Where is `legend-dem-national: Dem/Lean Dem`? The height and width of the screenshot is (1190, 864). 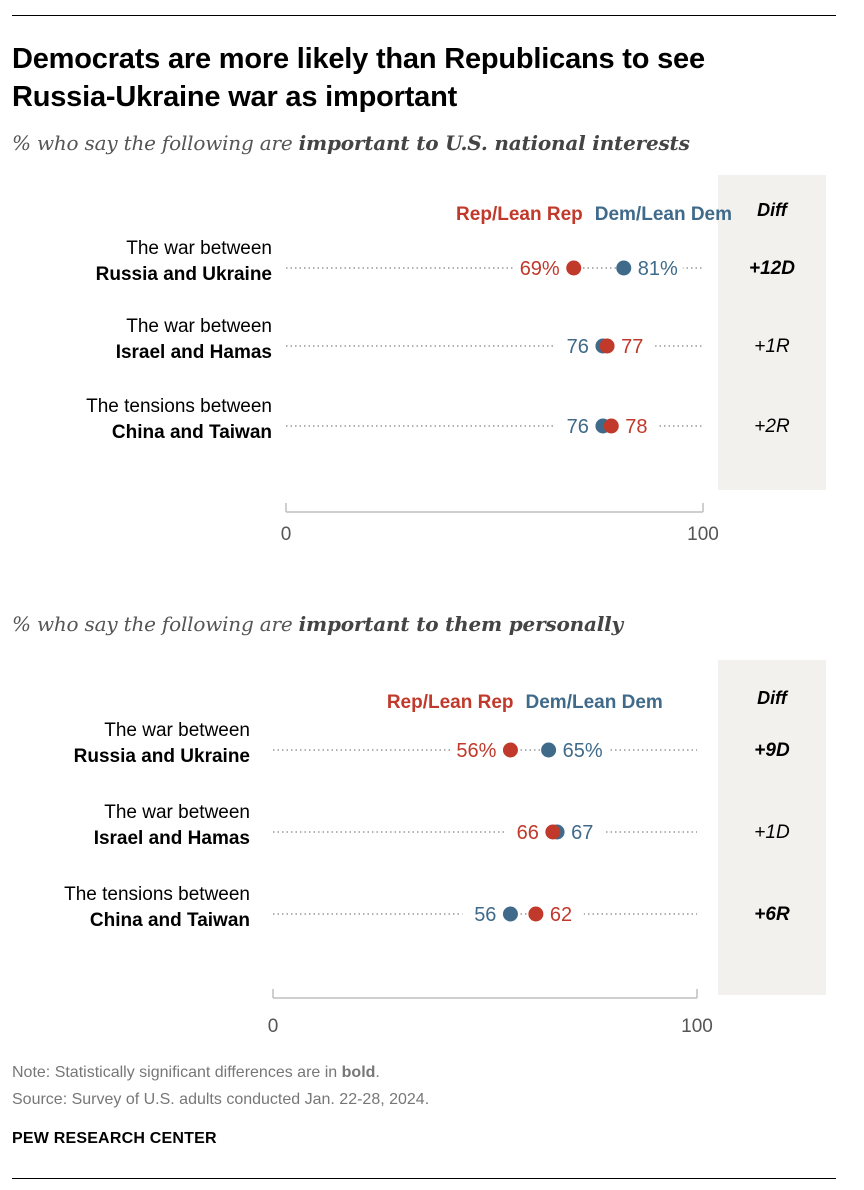
legend-dem-national: Dem/Lean Dem is located at coordinates (663, 214).